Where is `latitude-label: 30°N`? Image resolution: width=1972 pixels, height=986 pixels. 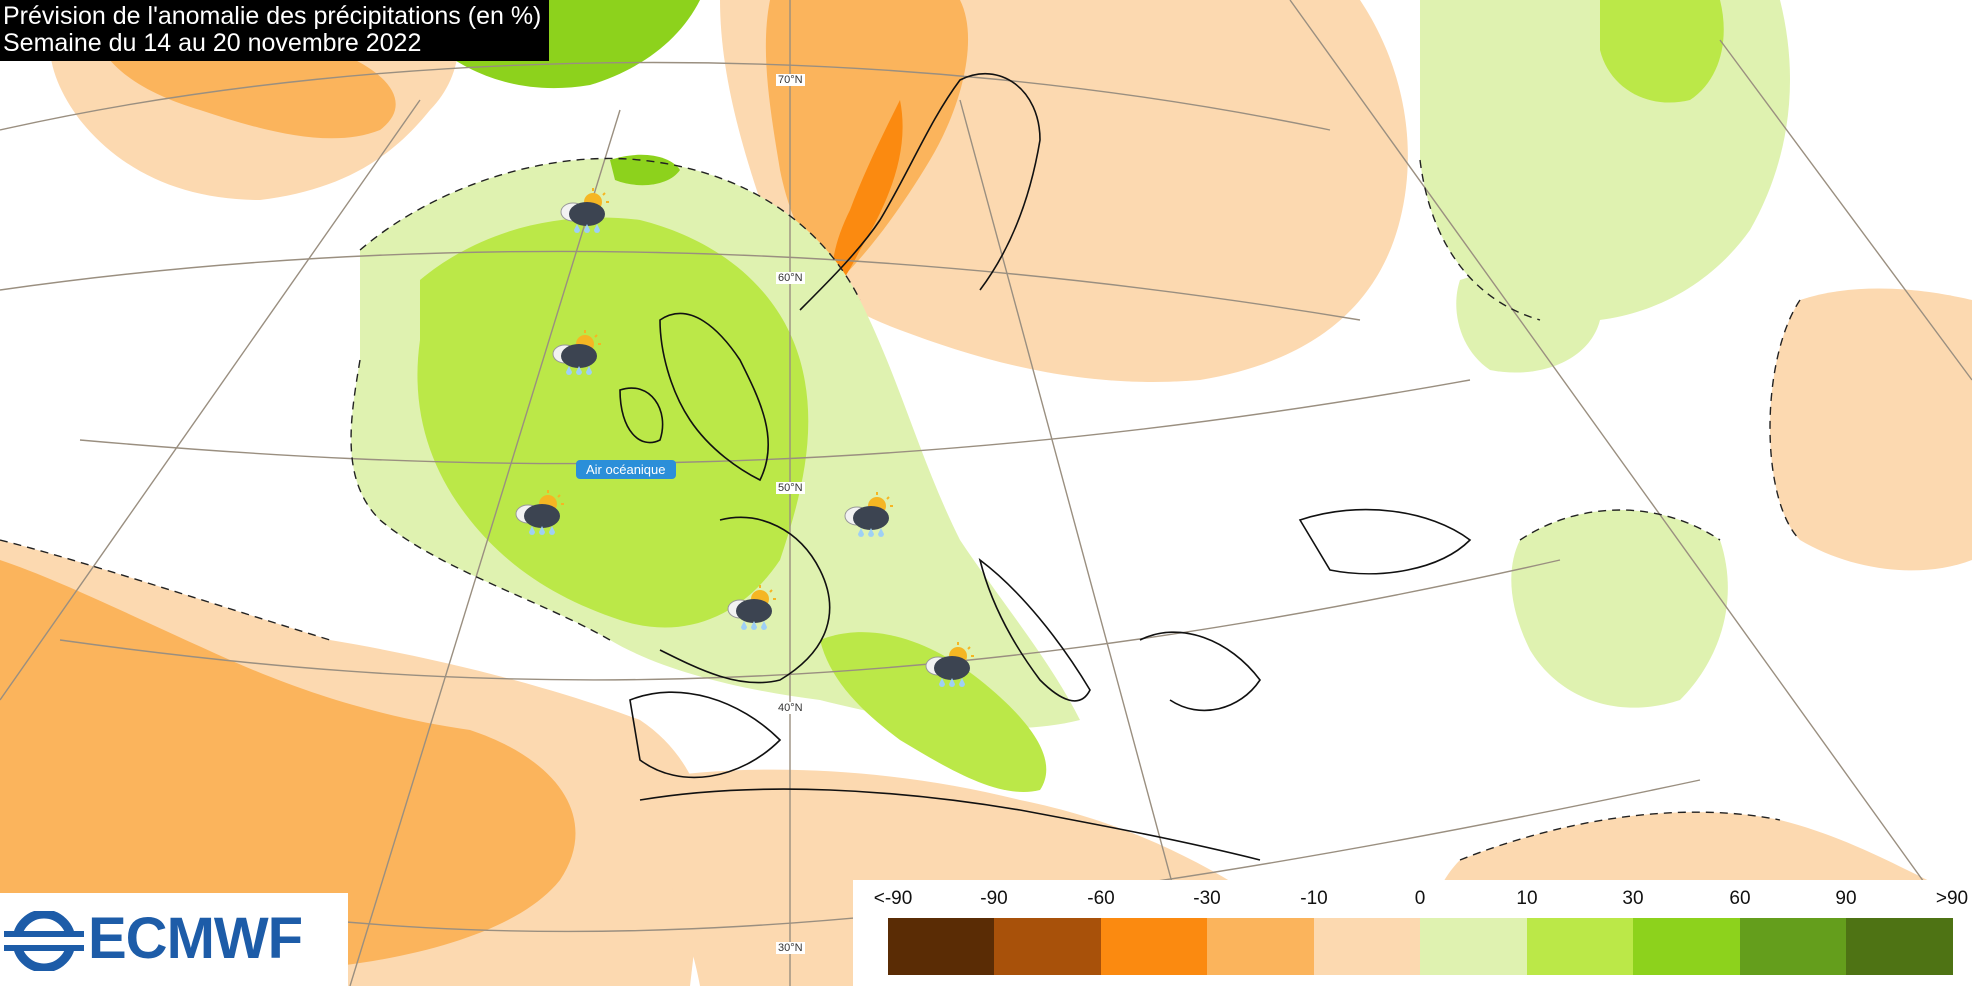
latitude-label: 30°N is located at coordinates (790, 948).